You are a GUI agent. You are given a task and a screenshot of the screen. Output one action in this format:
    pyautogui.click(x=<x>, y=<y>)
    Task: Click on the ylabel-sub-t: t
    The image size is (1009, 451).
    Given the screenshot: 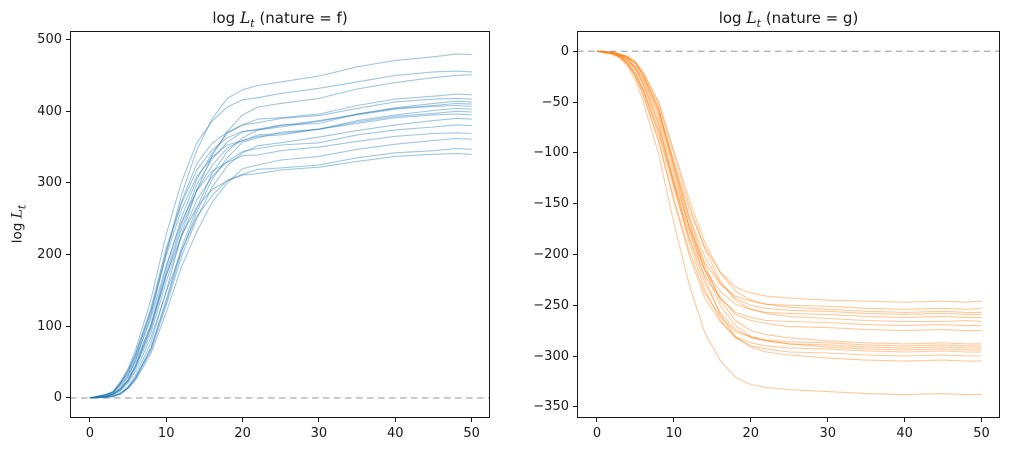 What is the action you would take?
    pyautogui.click(x=22, y=207)
    